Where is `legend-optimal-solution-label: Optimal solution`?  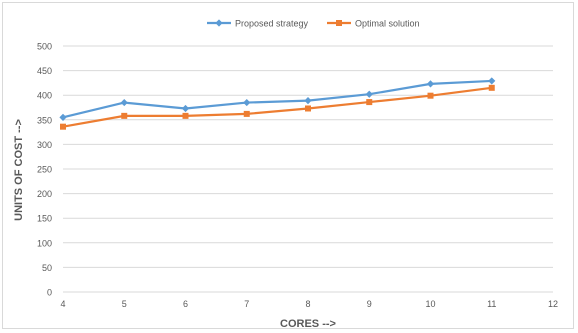
legend-optimal-solution-label: Optimal solution is located at coordinates (387, 24).